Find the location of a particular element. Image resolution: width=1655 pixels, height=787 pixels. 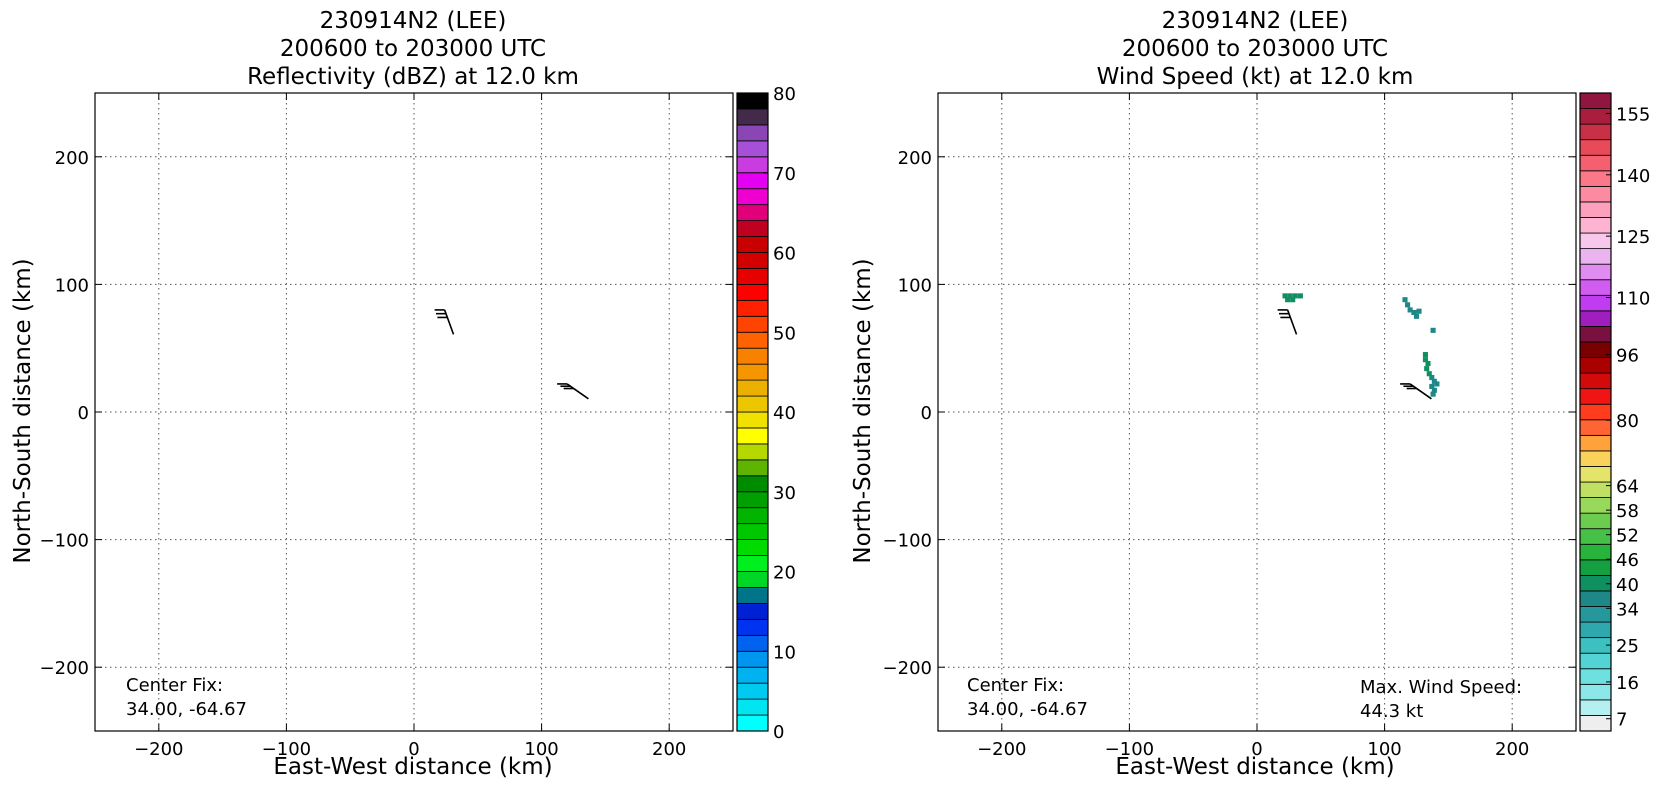

wind-colorbar-frame is located at coordinates (1595, 412).